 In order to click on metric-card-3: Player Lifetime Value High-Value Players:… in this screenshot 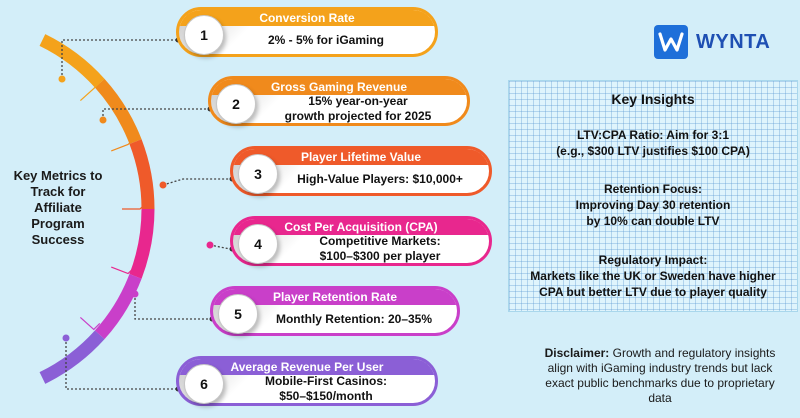, I will do `click(361, 171)`.